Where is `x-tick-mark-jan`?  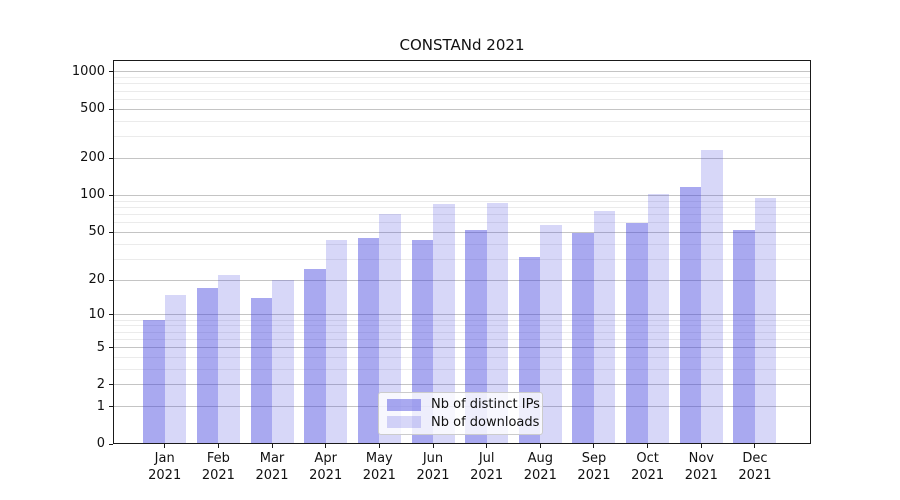
x-tick-mark-jan is located at coordinates (165, 446).